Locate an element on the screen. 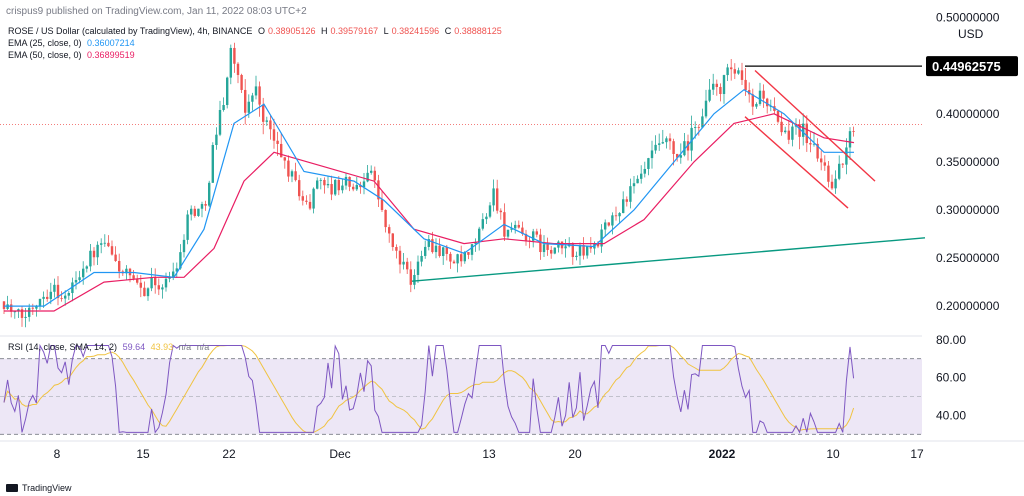  rsi-tick-label: 80.00 is located at coordinates (951, 340).